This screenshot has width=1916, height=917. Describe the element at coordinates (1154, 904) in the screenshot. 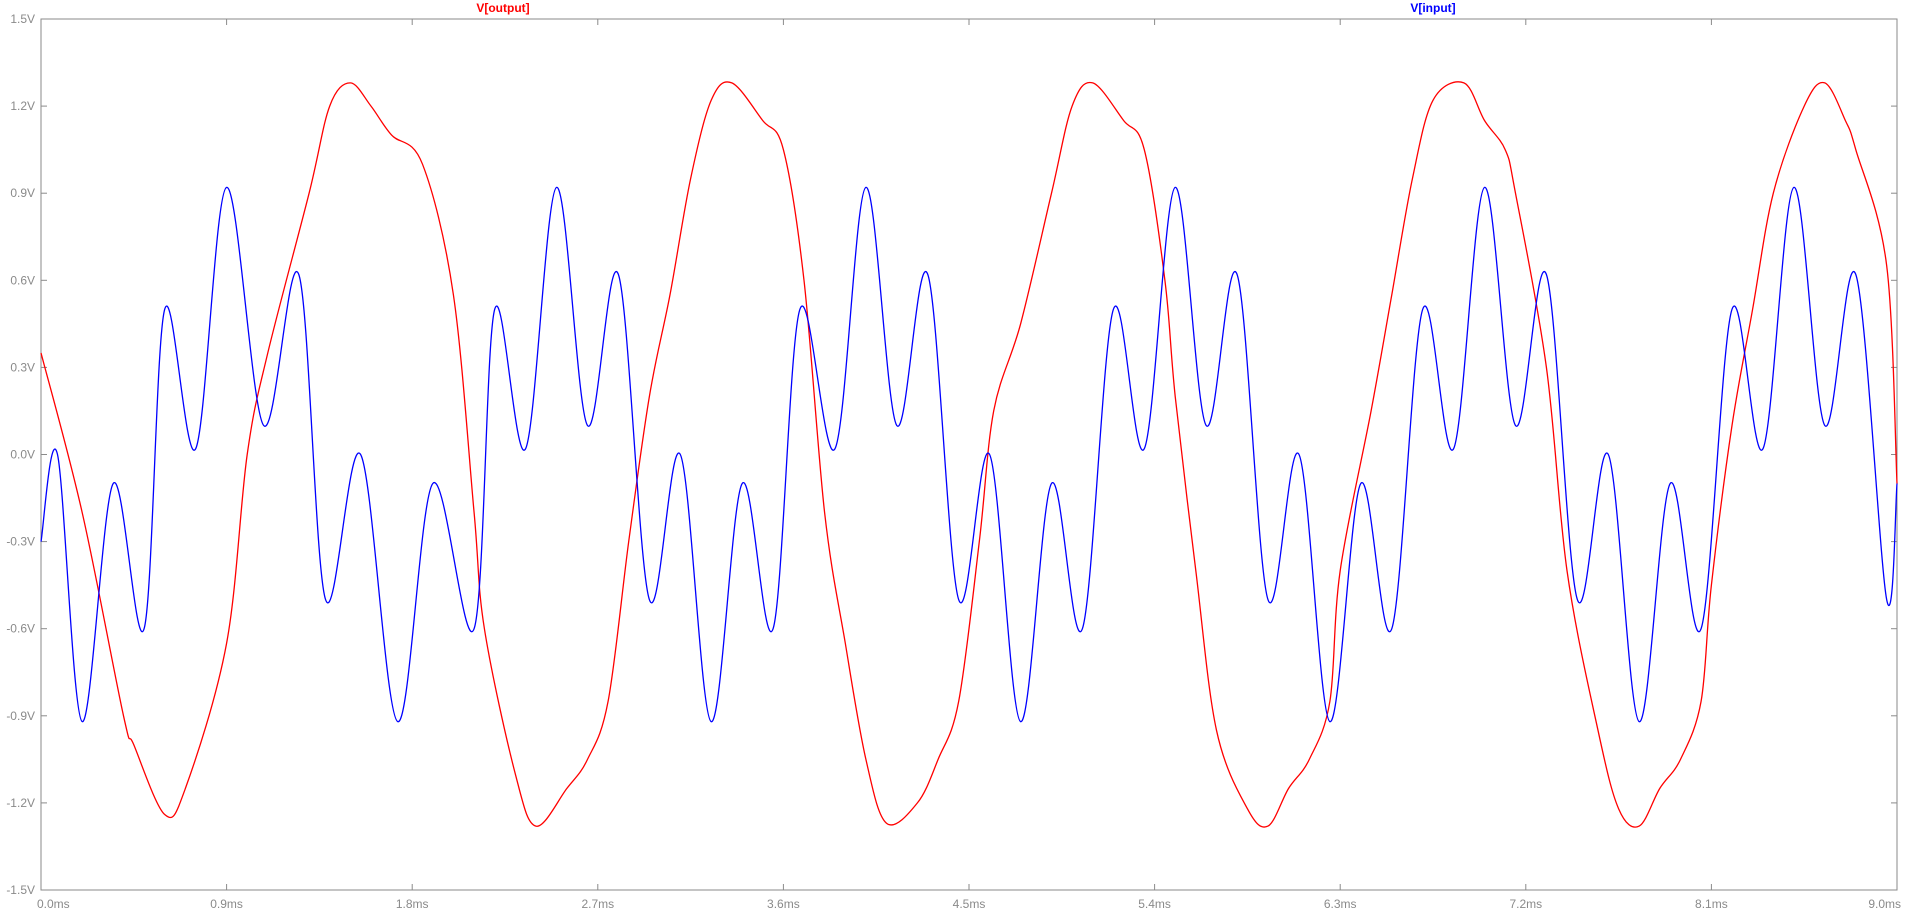

I see `x-tick-label: 5.4ms` at that location.